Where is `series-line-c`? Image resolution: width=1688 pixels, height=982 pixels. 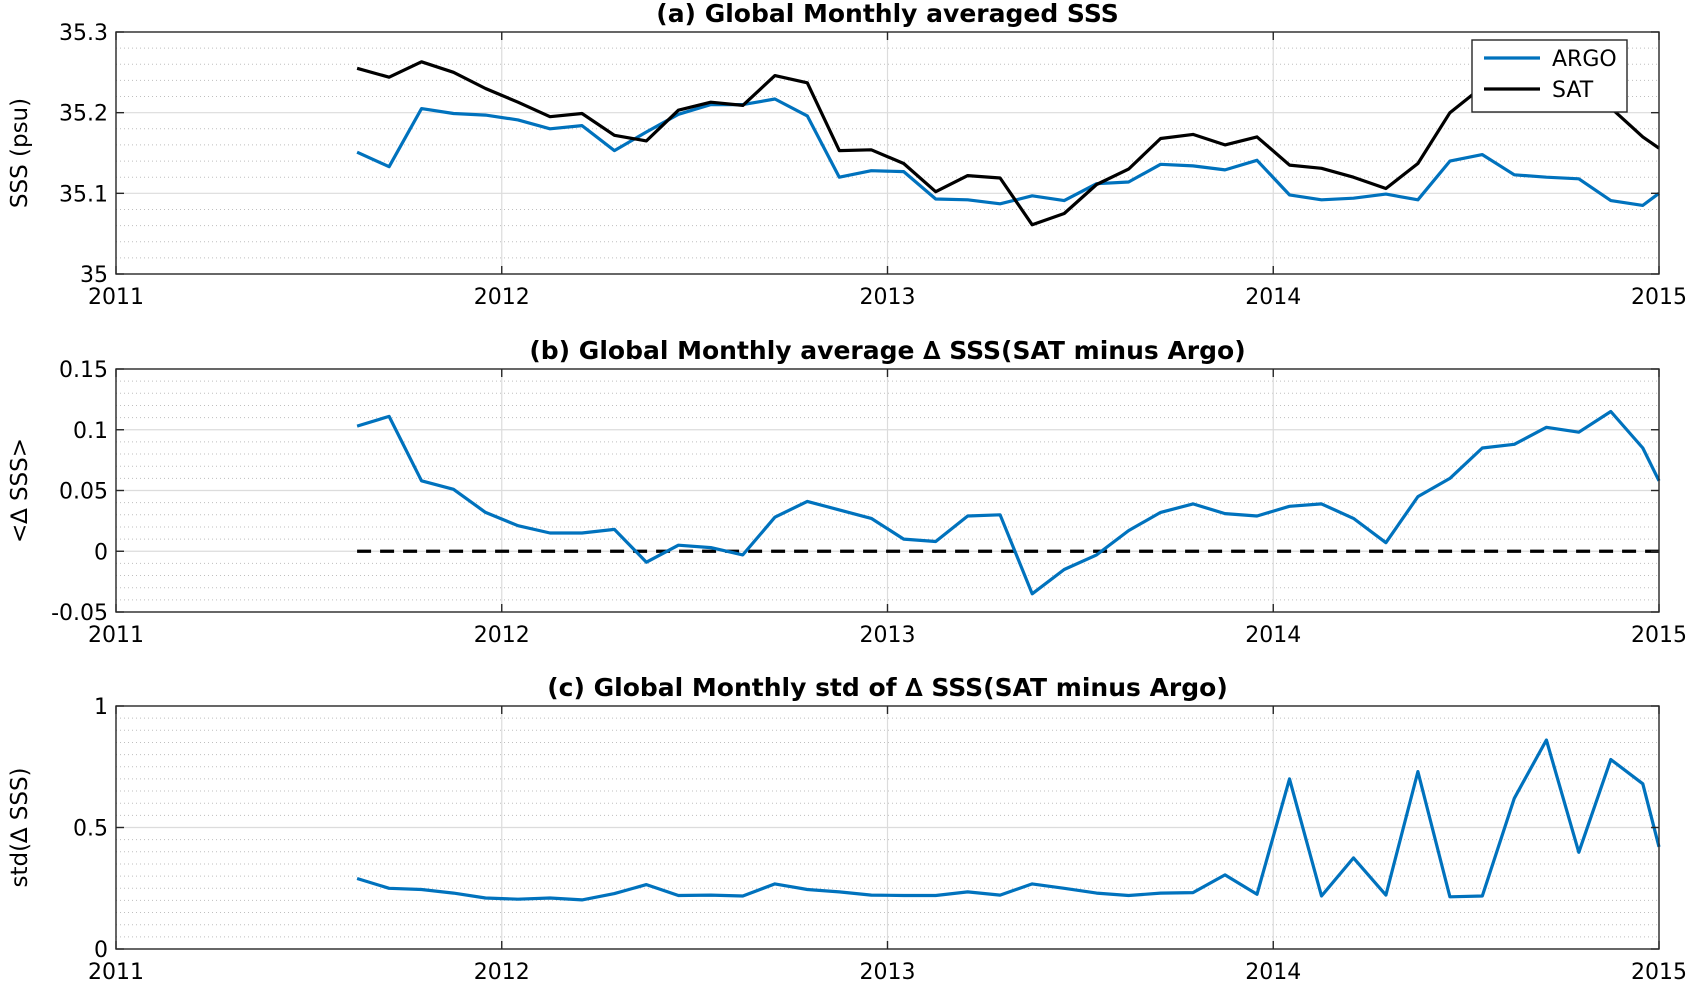
series-line-c is located at coordinates (1008, 820).